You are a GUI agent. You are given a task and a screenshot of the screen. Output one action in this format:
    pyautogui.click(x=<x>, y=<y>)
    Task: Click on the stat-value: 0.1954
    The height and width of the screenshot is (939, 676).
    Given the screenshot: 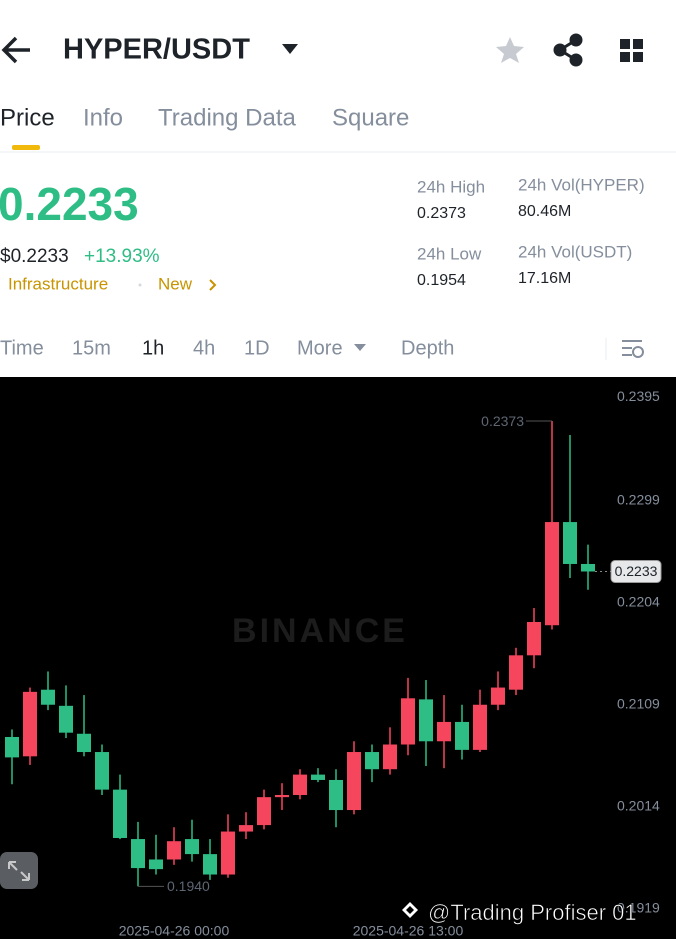 What is the action you would take?
    pyautogui.click(x=441, y=280)
    